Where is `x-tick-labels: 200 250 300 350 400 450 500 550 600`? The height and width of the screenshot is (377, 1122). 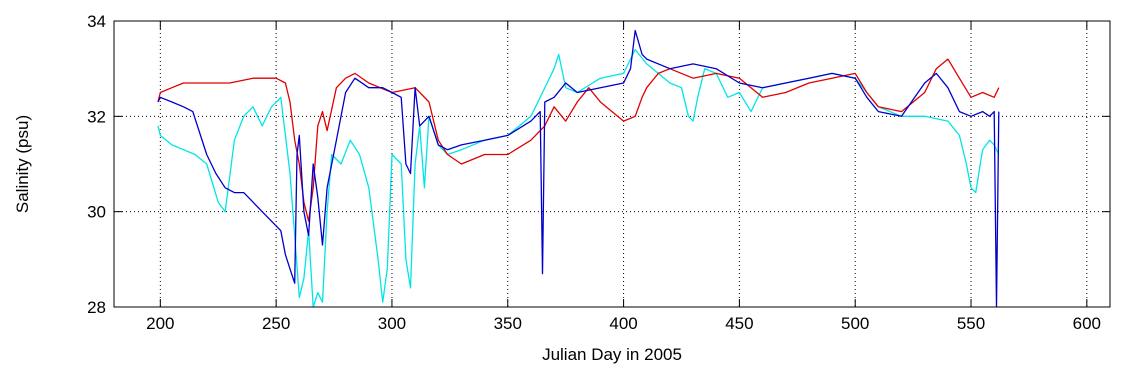 x-tick-labels: 200 250 300 350 400 450 500 550 600 is located at coordinates (623, 323).